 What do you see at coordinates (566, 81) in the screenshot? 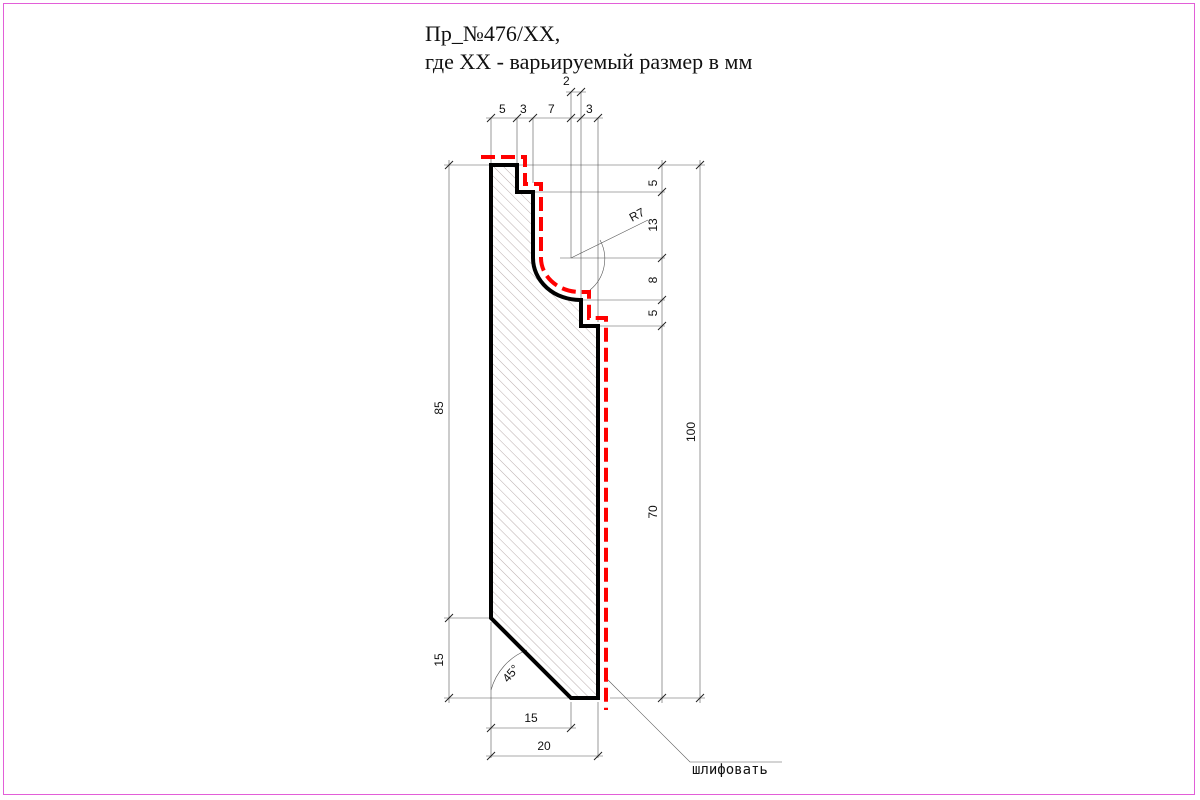
I see `dim-top-2: 2` at bounding box center [566, 81].